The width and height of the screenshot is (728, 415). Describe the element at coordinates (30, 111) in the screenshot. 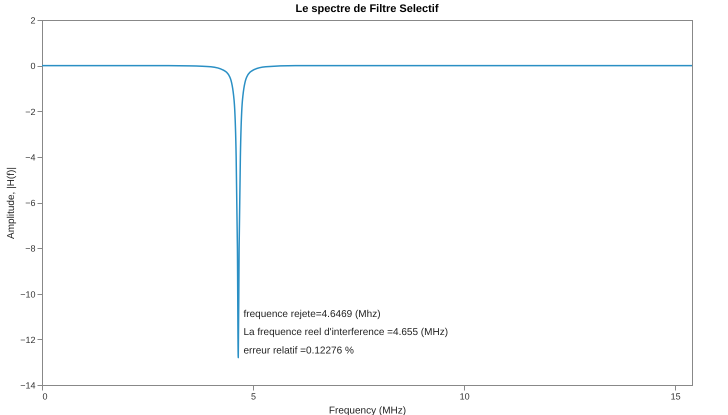

I see `y-tick-label: −2` at that location.